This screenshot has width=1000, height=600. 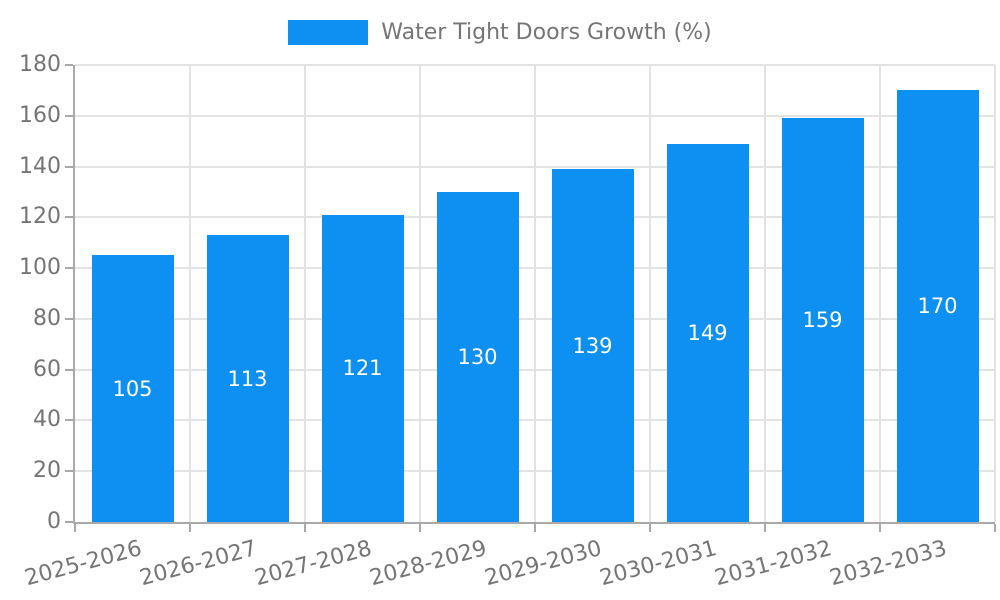 What do you see at coordinates (47, 420) in the screenshot?
I see `y-axis-label: 40` at bounding box center [47, 420].